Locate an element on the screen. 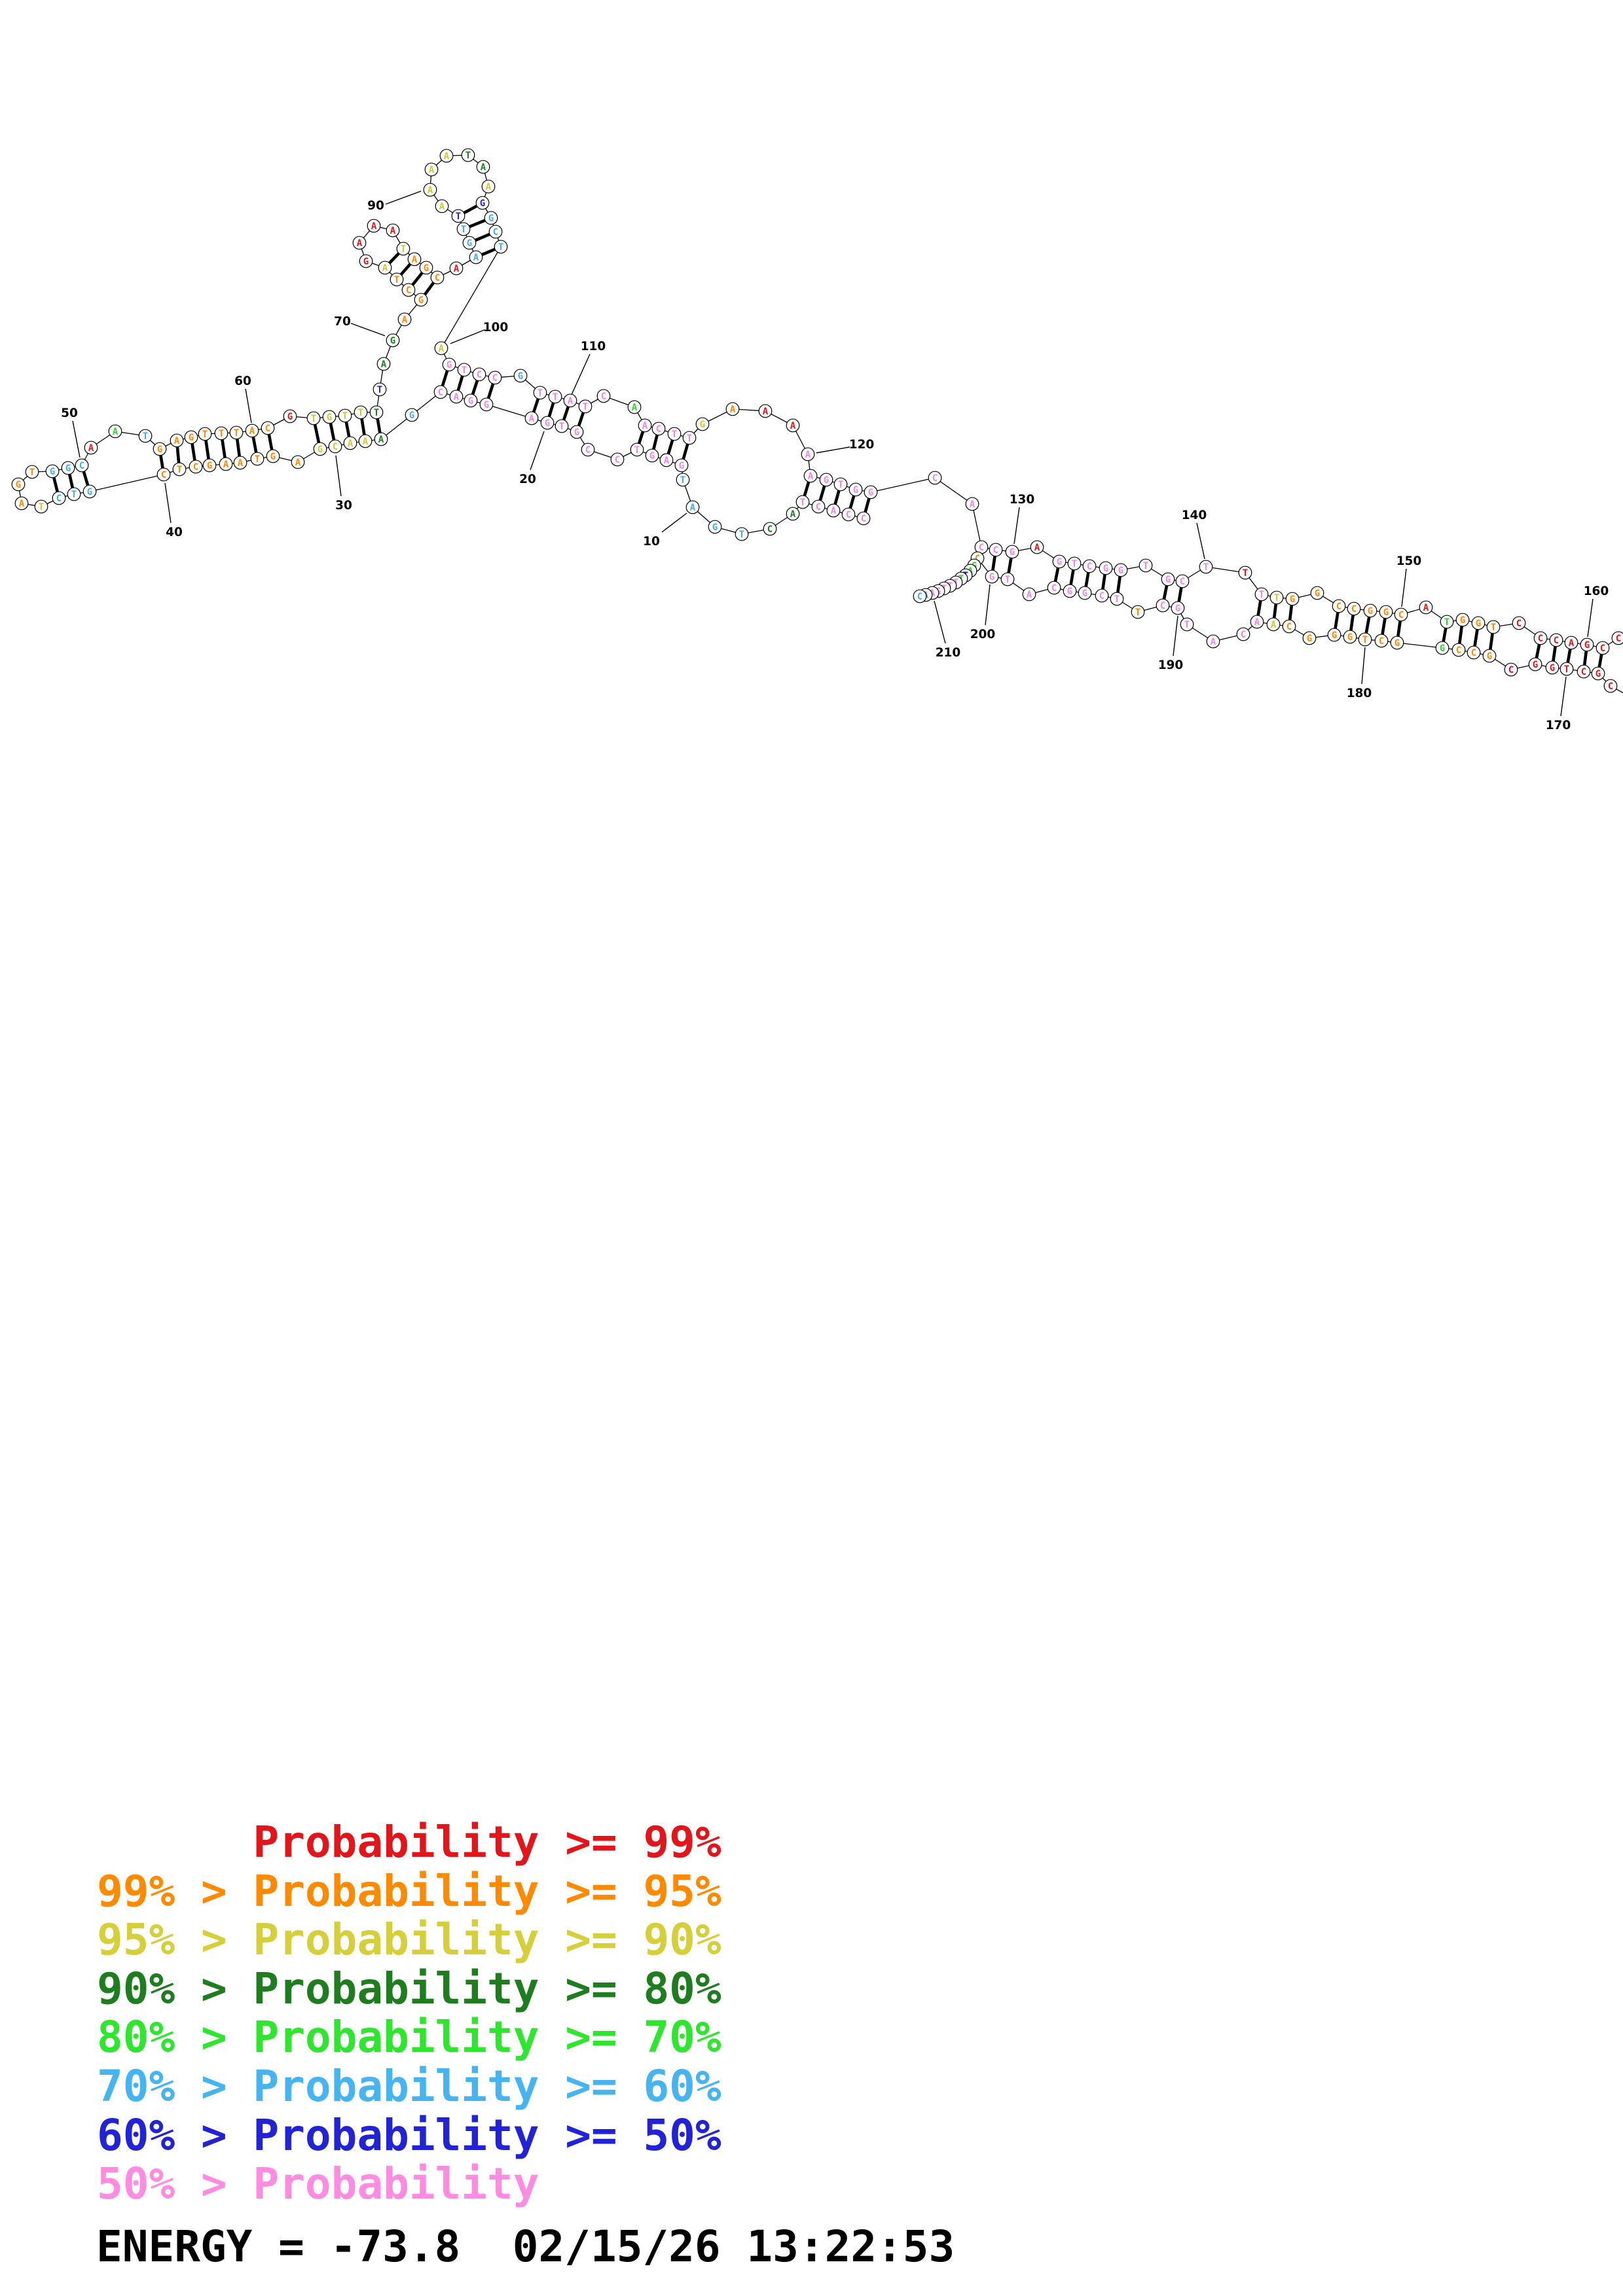 The width and height of the screenshot is (1623, 2296). position-label: 160 is located at coordinates (1596, 591).